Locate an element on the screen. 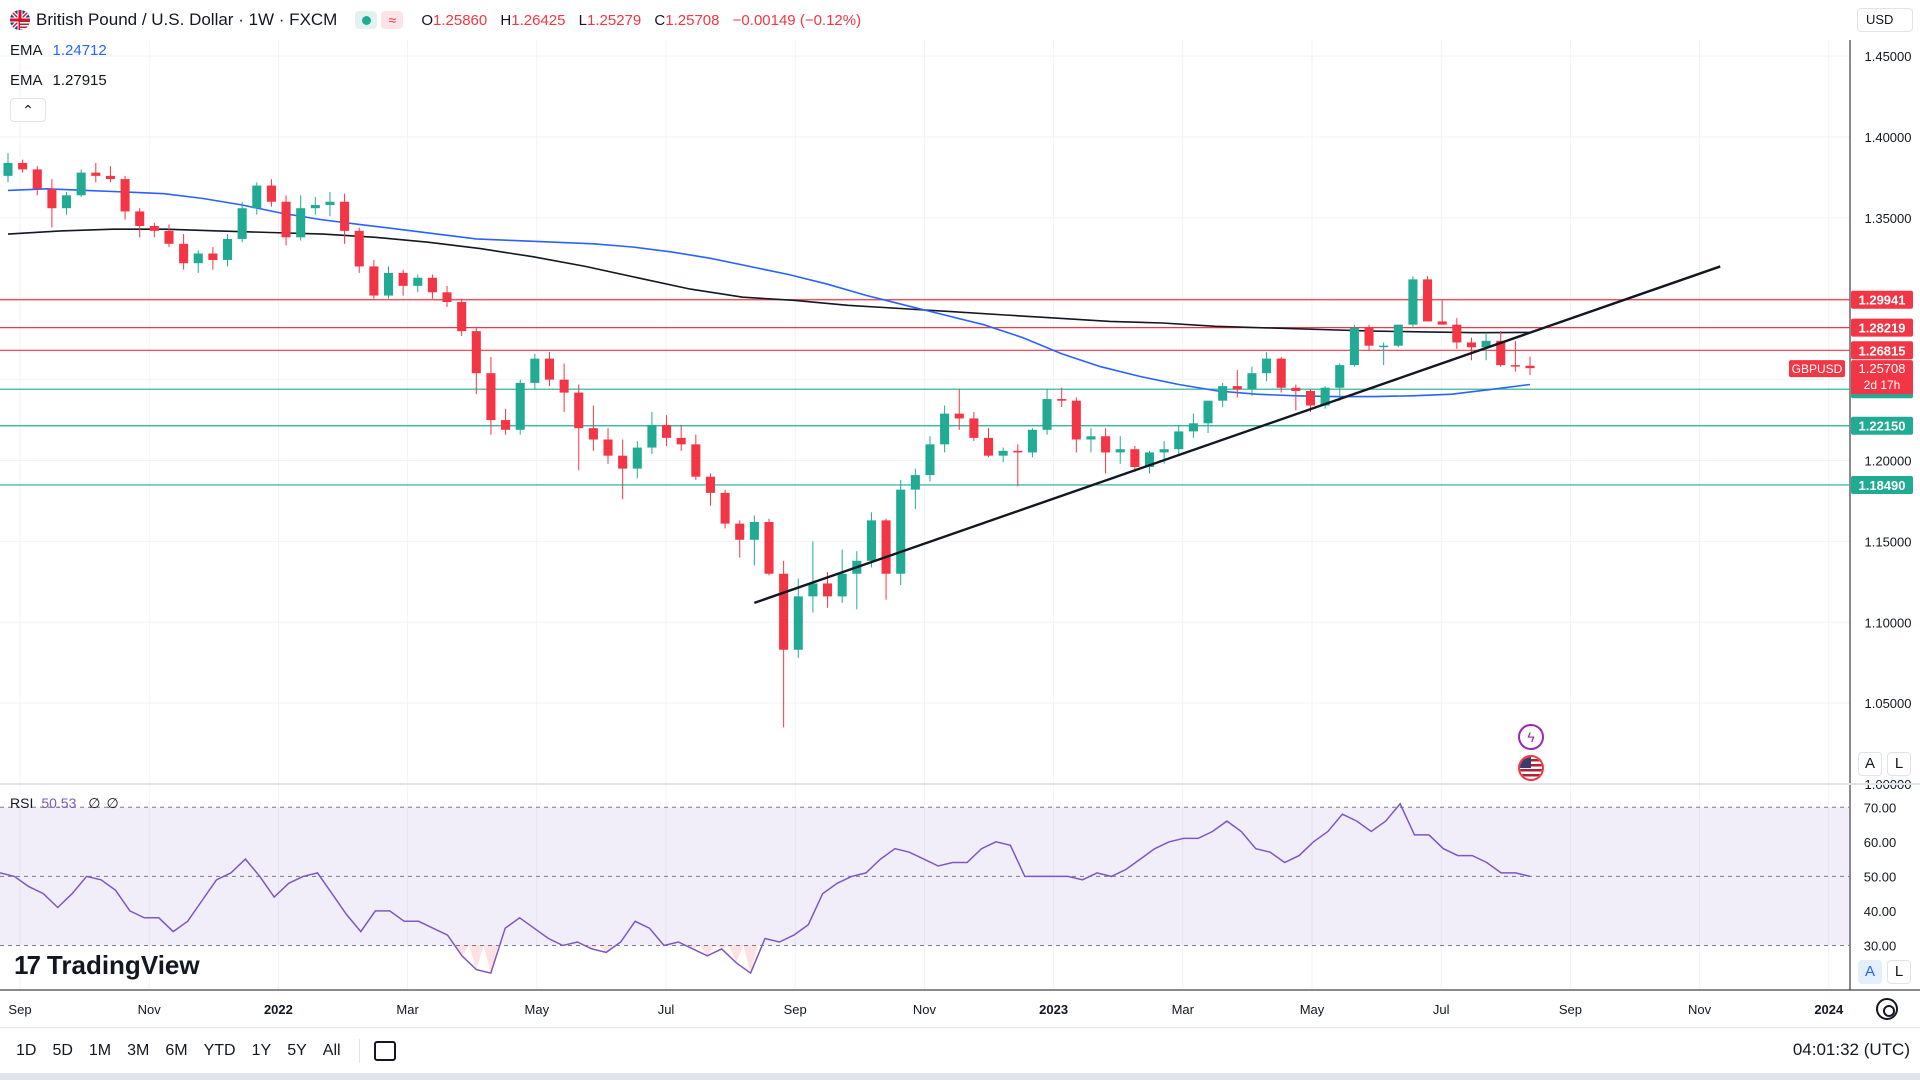 Image resolution: width=1920 pixels, height=1080 pixels. market-status-button is located at coordinates (366, 20).